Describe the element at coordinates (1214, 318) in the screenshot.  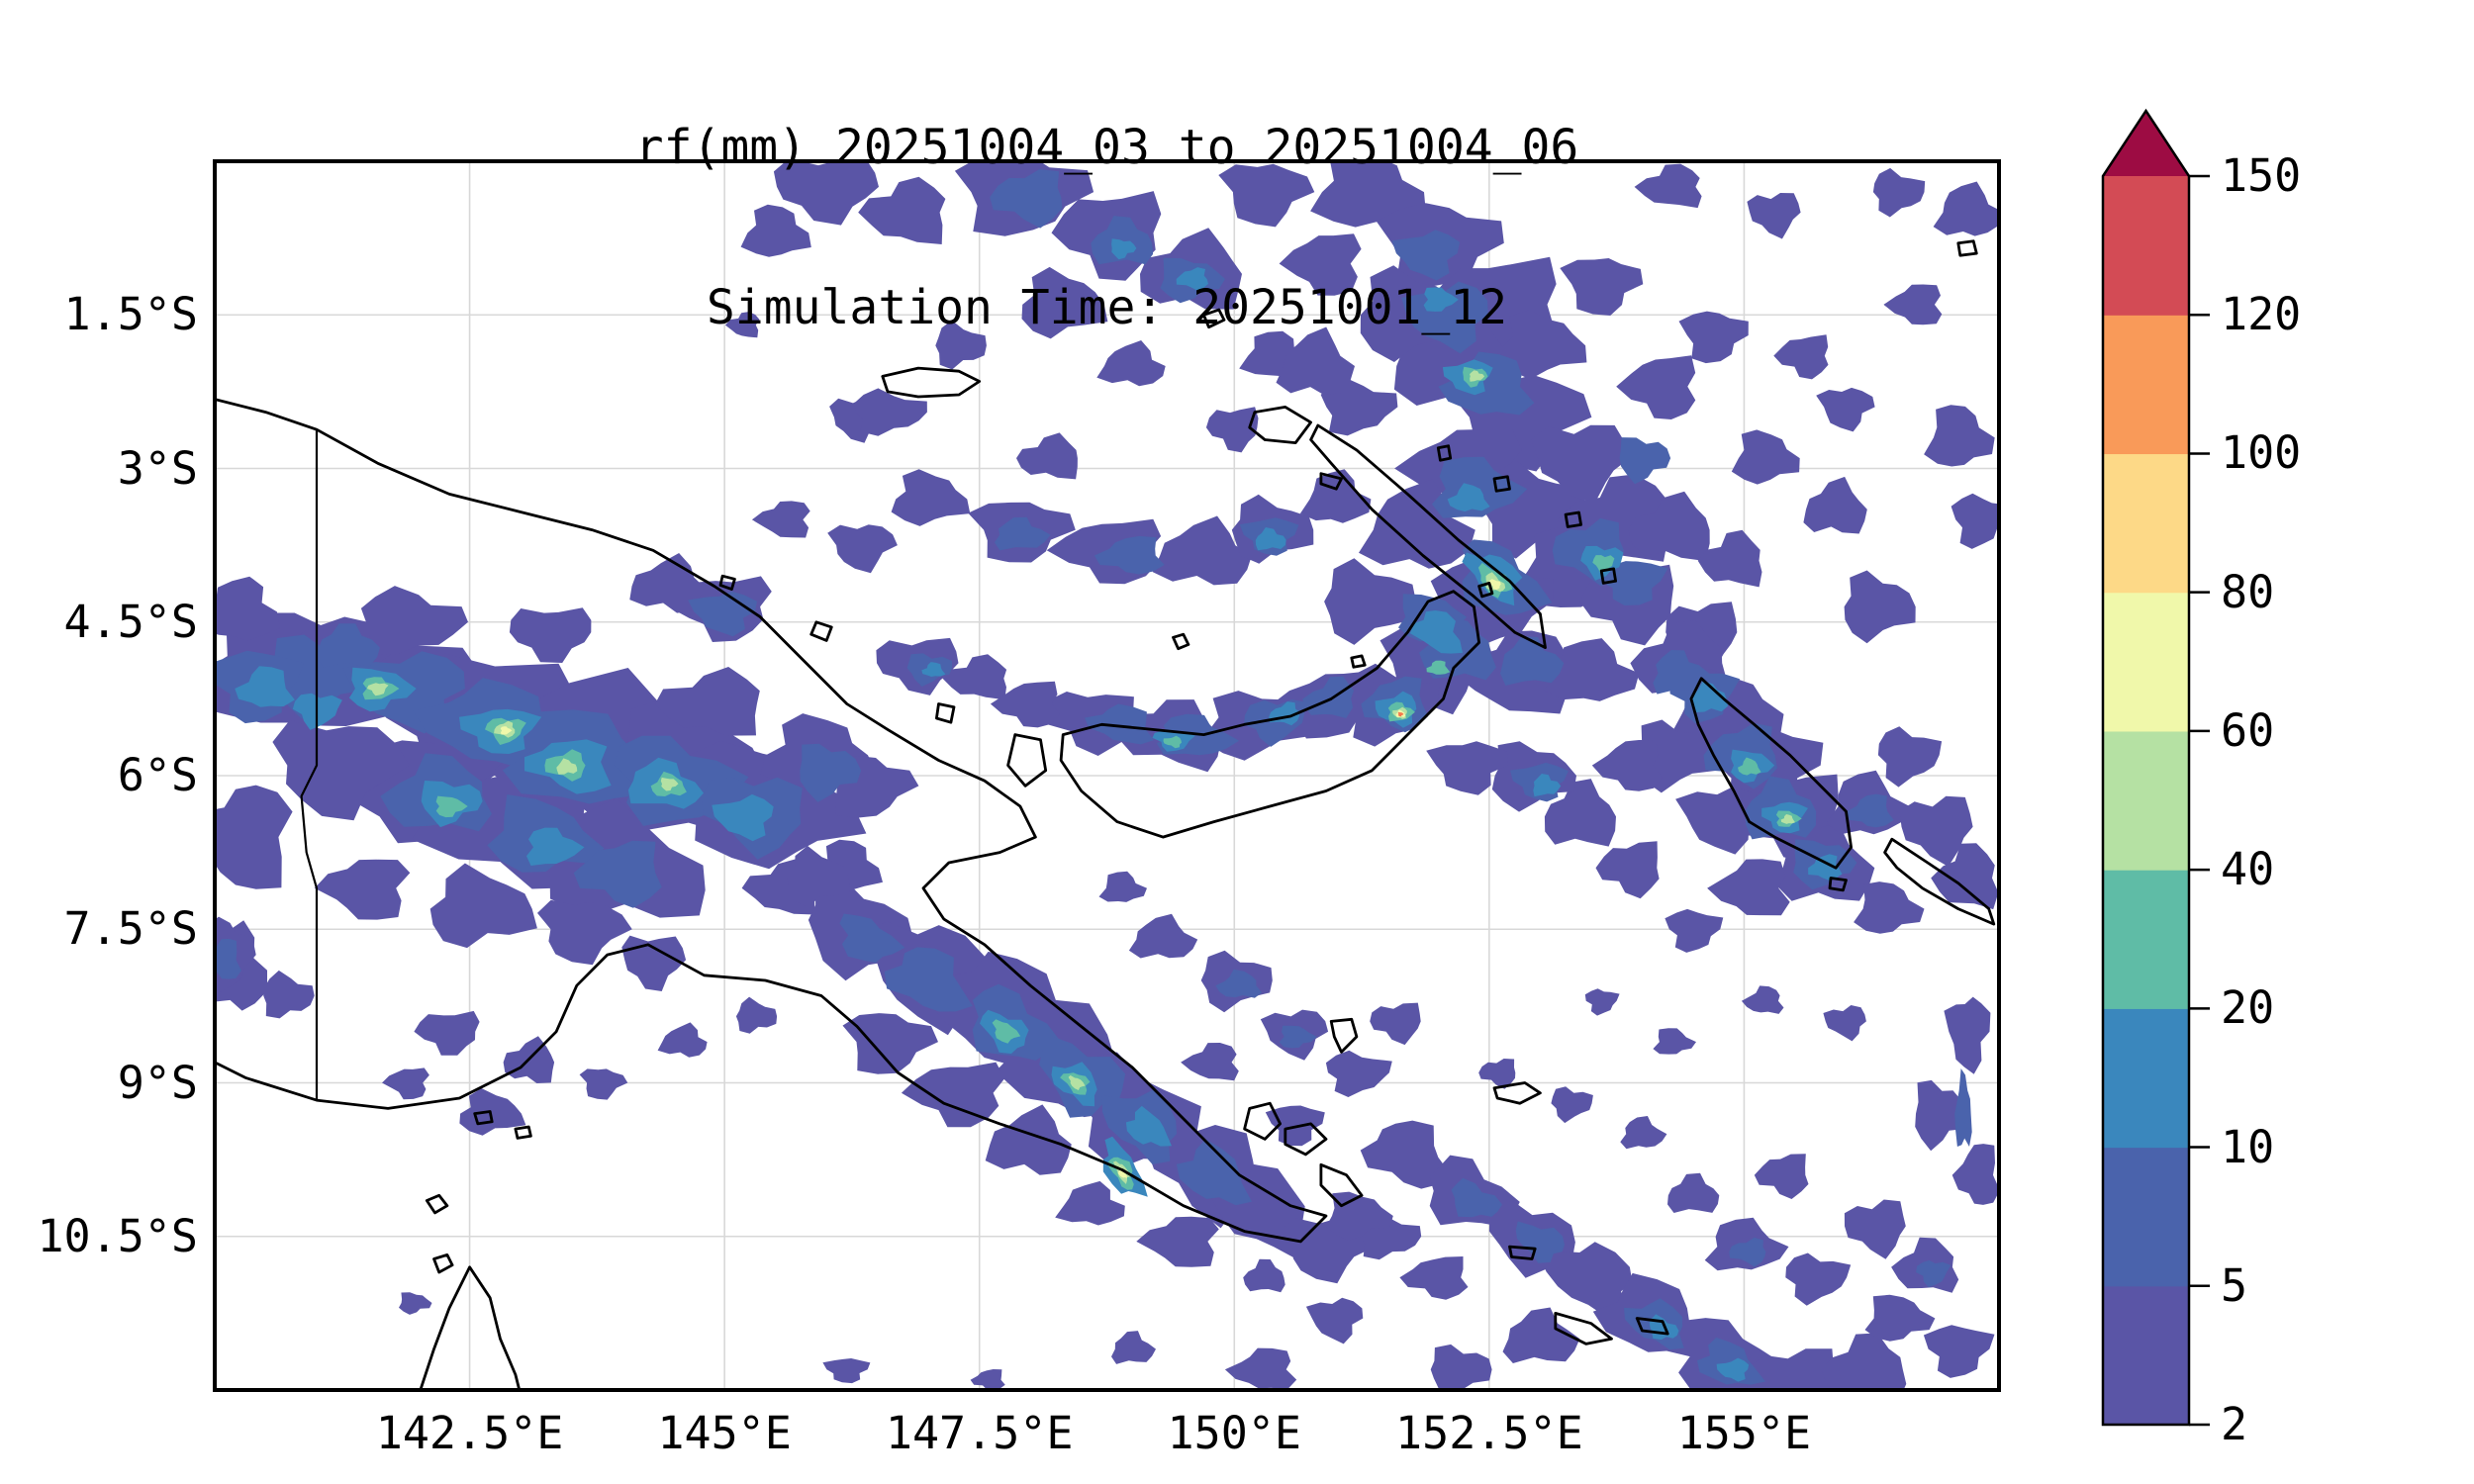
I see `mussau-island` at that location.